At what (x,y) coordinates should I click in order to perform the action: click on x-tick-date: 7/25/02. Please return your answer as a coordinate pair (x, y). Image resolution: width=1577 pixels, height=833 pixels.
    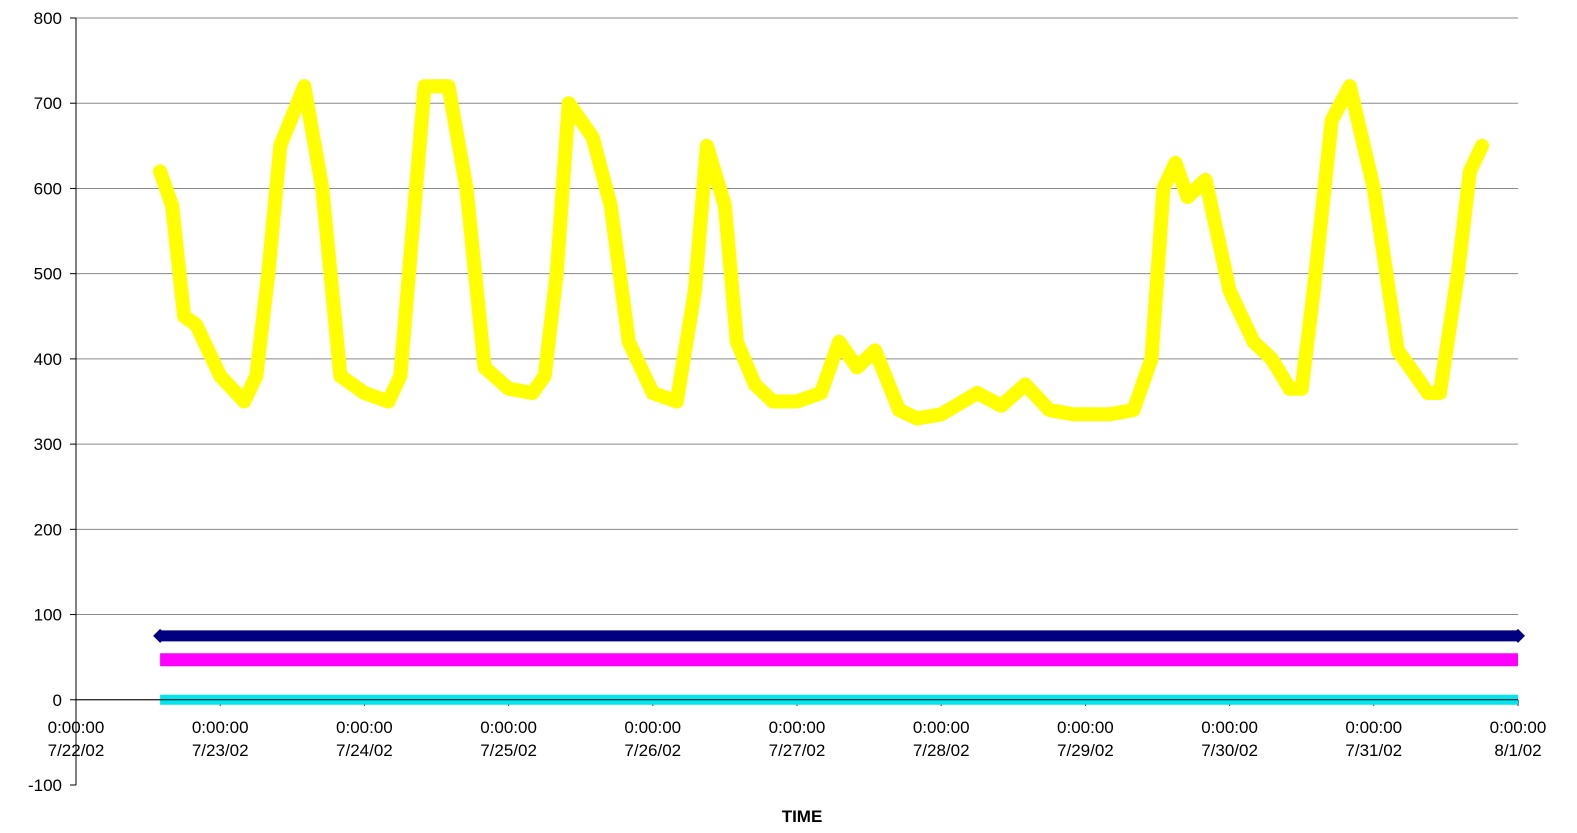
    Looking at the image, I should click on (508, 750).